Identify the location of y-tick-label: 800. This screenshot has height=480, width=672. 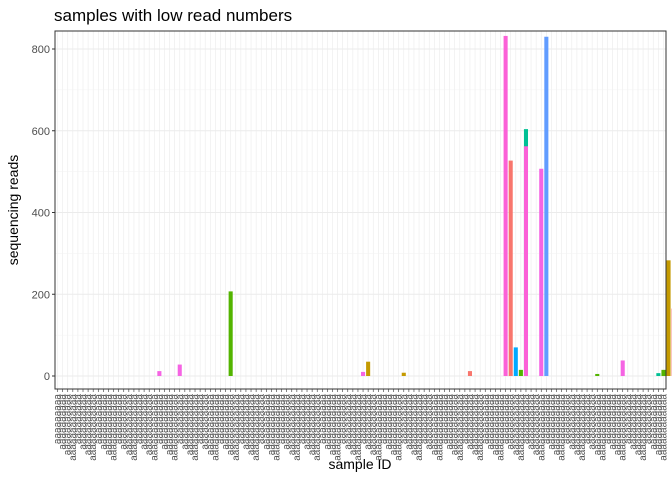
(41, 50).